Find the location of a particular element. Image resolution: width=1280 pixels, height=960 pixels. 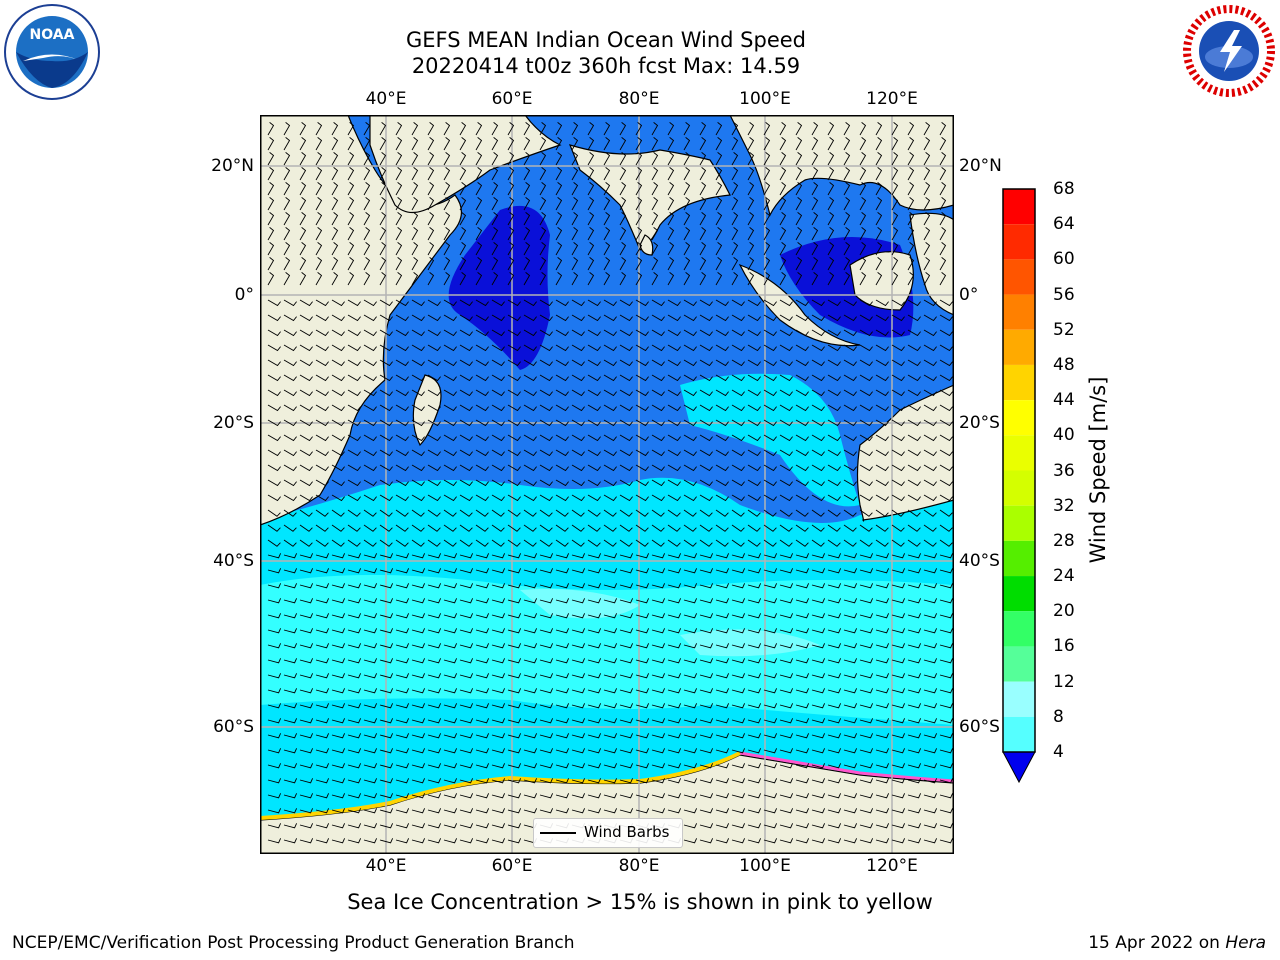

colorbar-segment is located at coordinates (1019, 382).